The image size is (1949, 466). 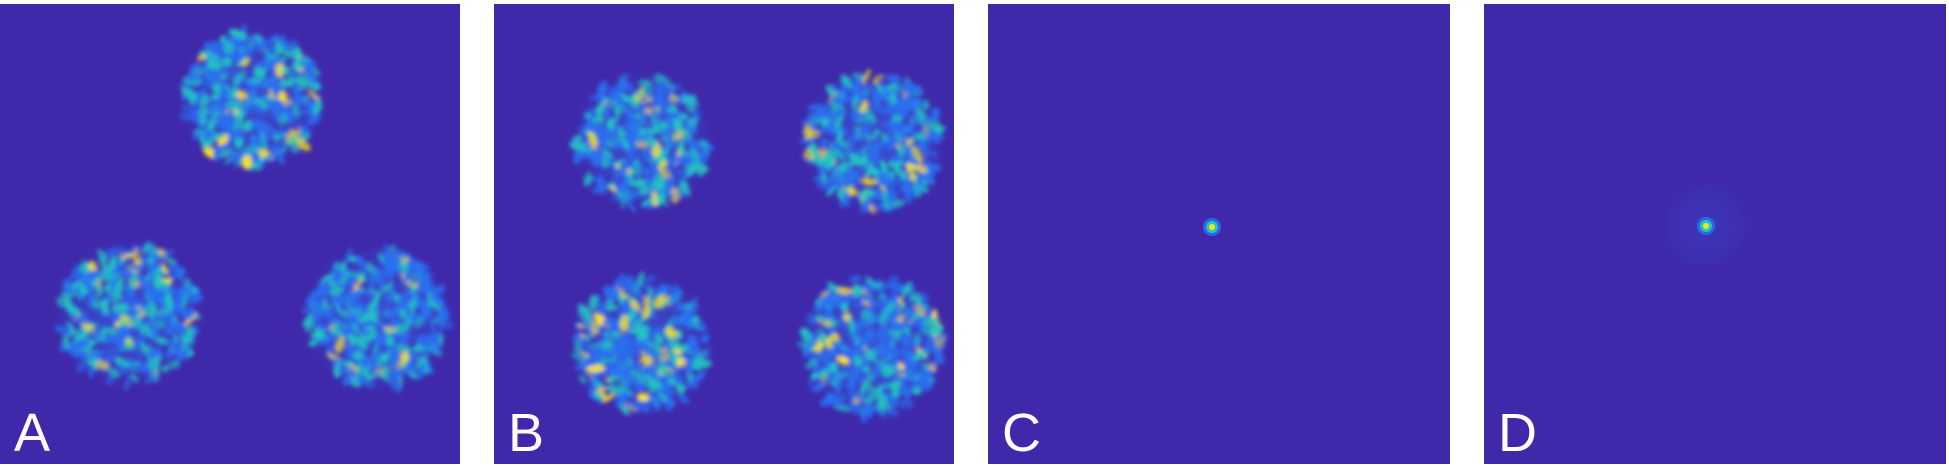 I want to click on panel-b-label: B, so click(x=526, y=433).